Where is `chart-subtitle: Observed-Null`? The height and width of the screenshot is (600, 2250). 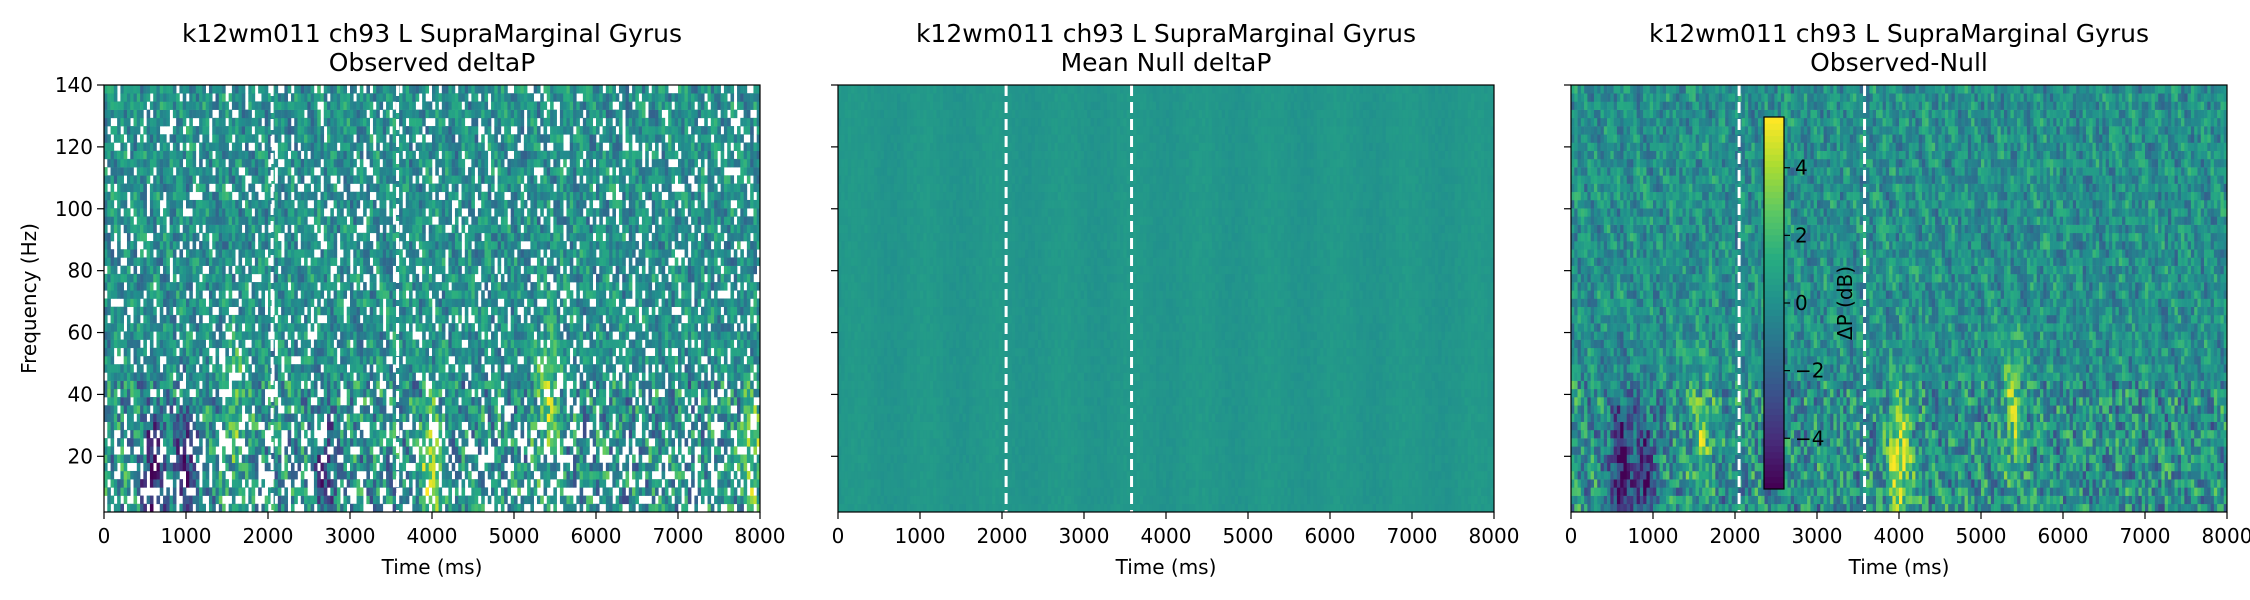 chart-subtitle: Observed-Null is located at coordinates (1899, 62).